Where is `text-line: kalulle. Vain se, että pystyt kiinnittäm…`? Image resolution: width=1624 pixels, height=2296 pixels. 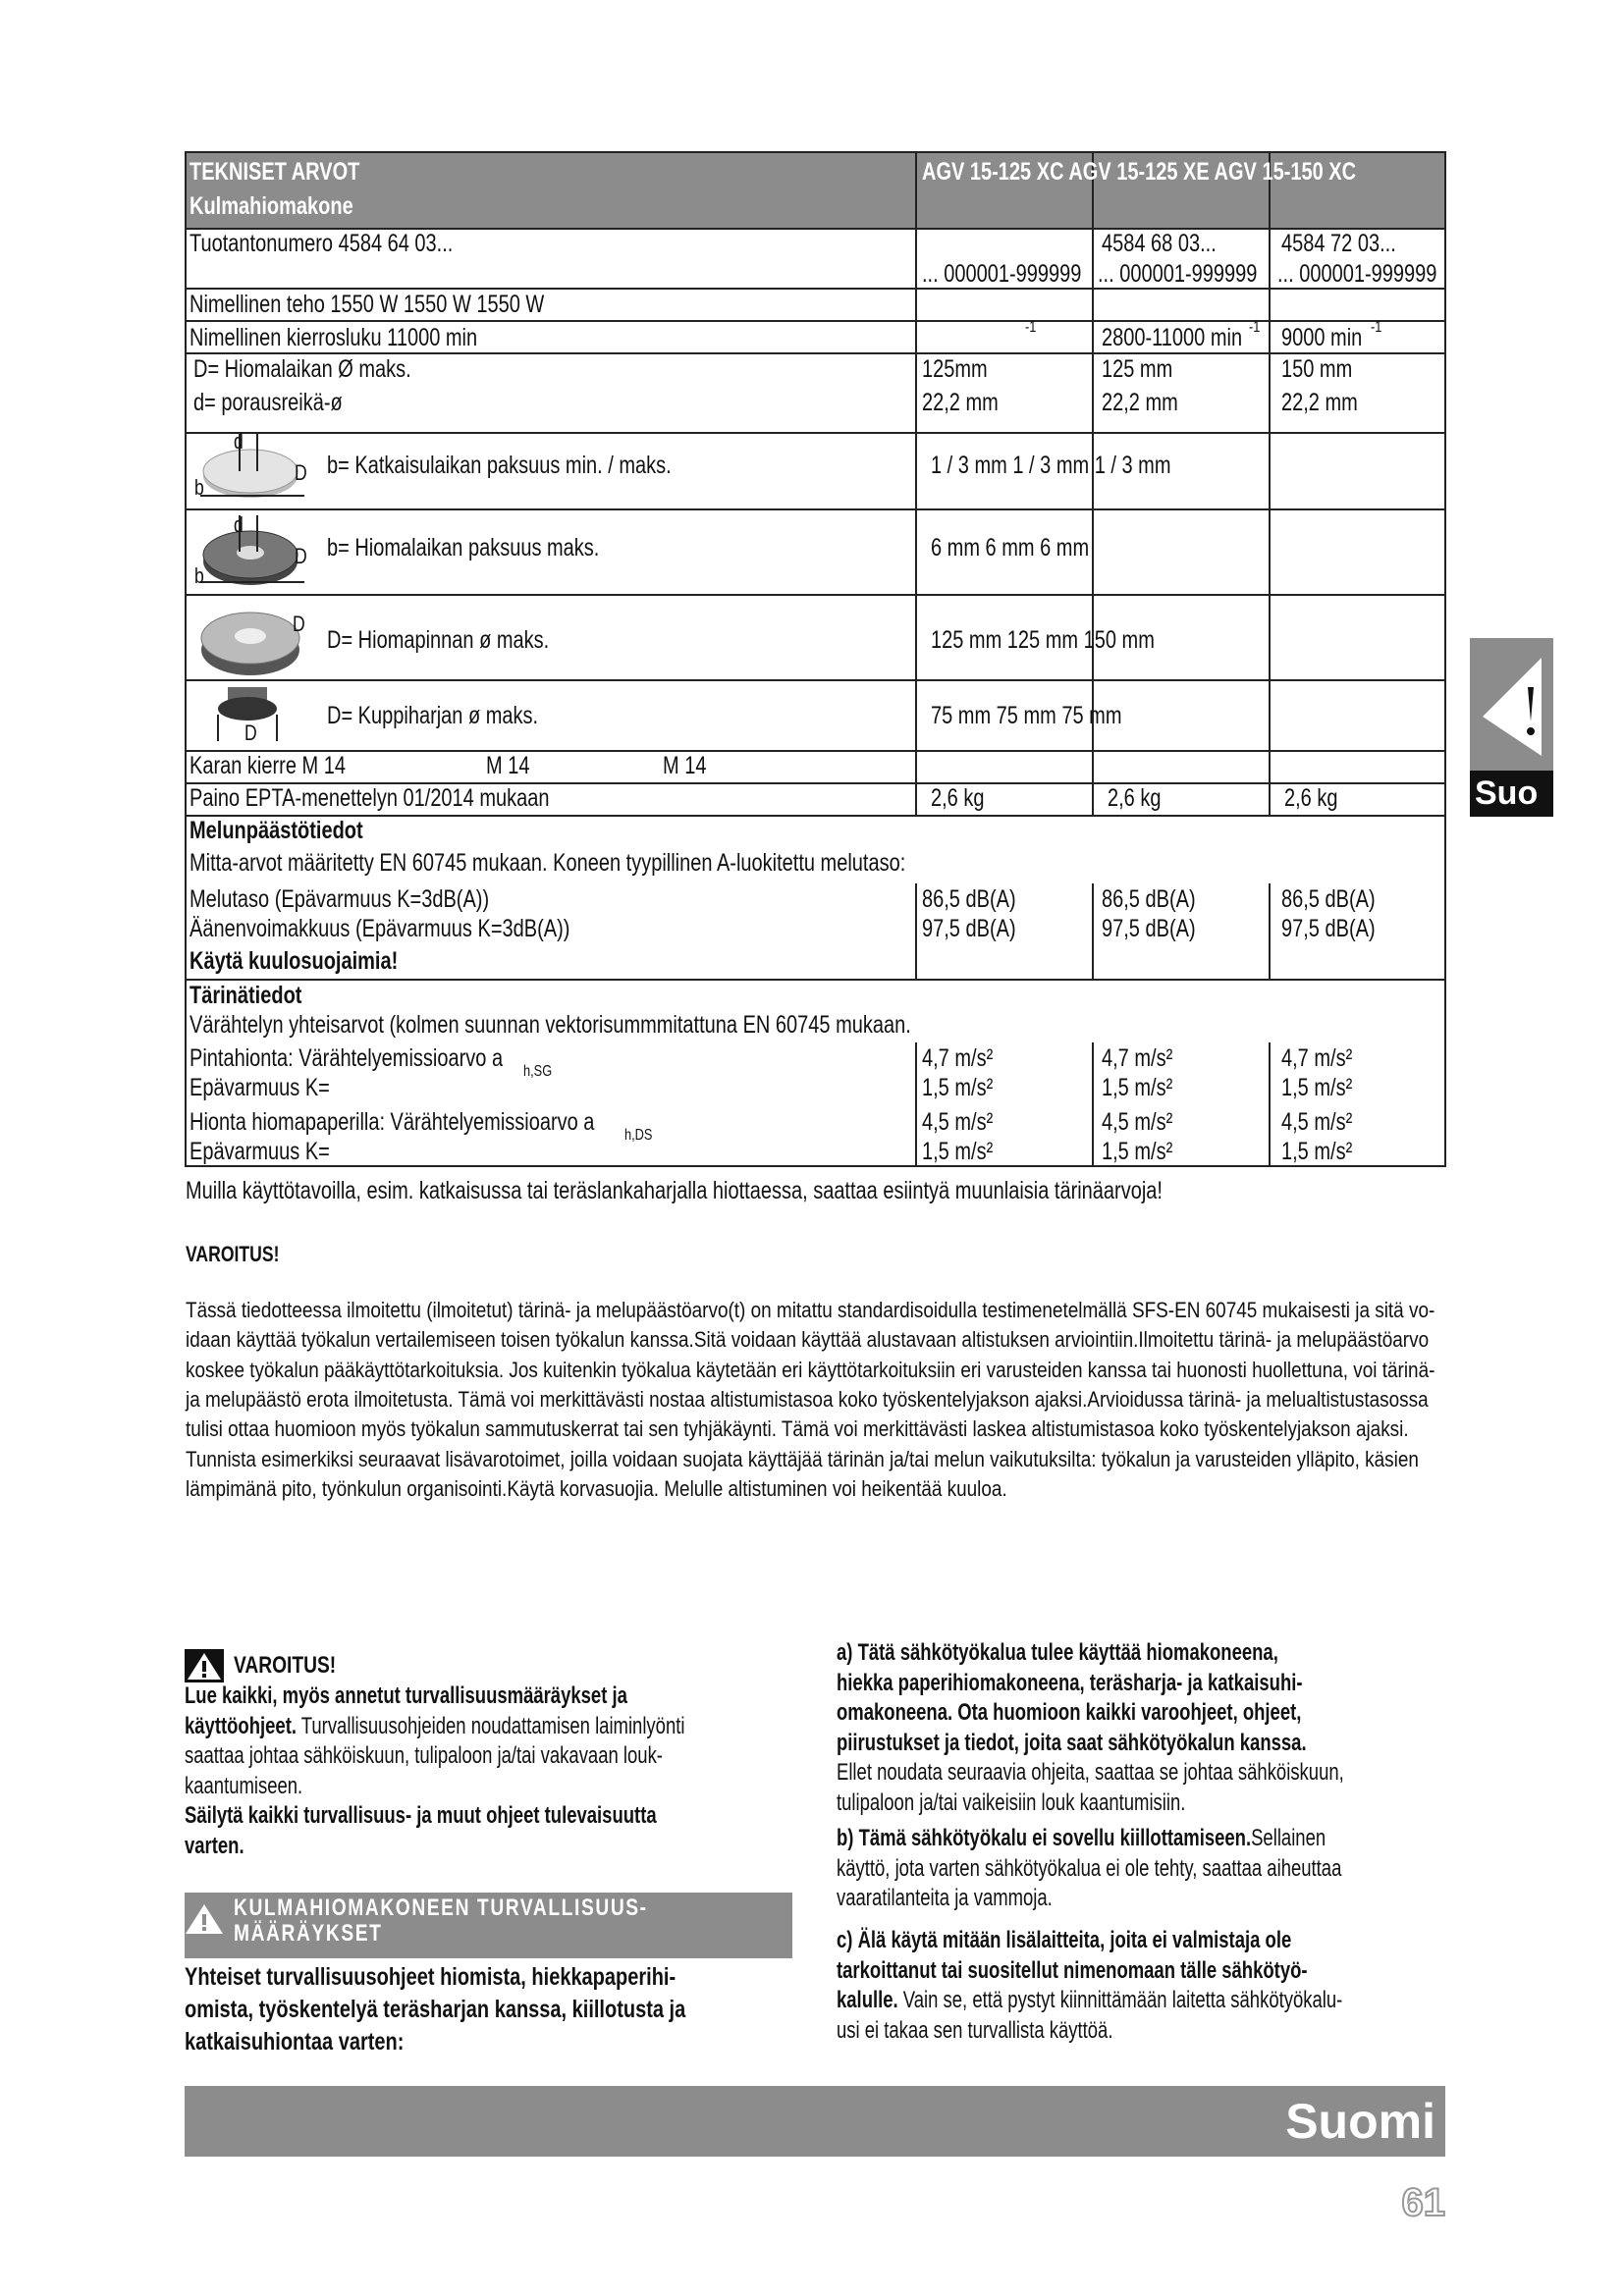 text-line: kalulle. Vain se, että pystyt kiinnittäm… is located at coordinates (1089, 2000).